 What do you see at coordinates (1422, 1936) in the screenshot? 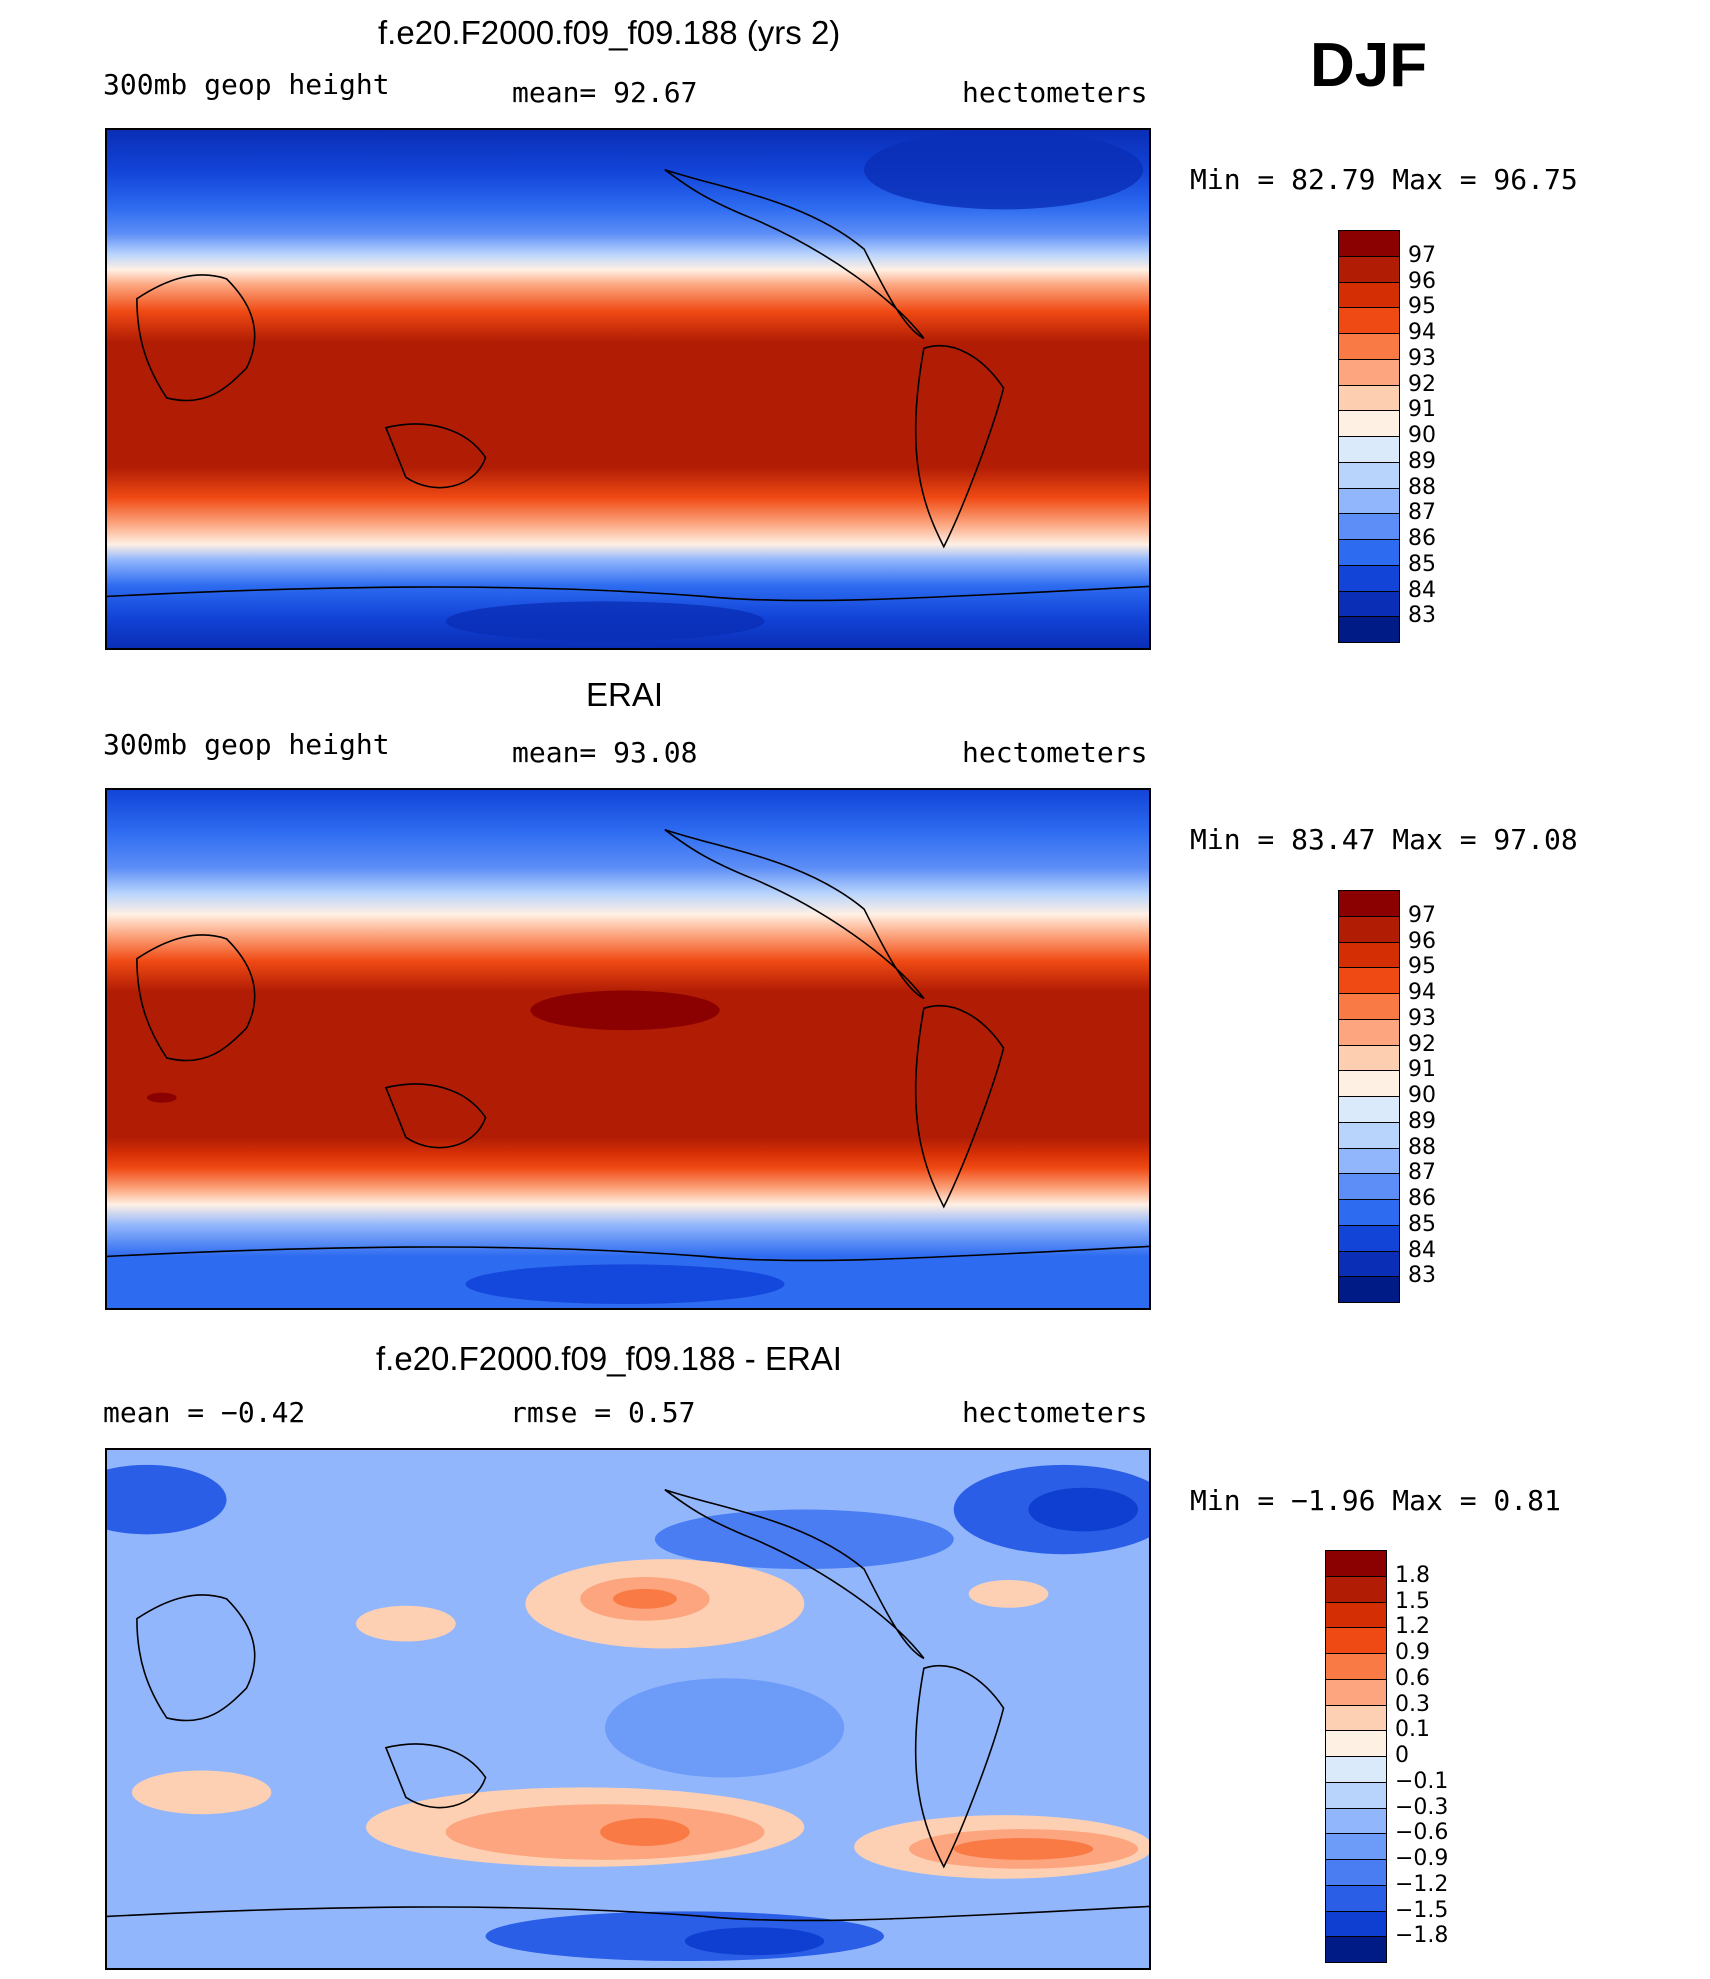
I see `colorbar-tick-label: −1.8` at bounding box center [1422, 1936].